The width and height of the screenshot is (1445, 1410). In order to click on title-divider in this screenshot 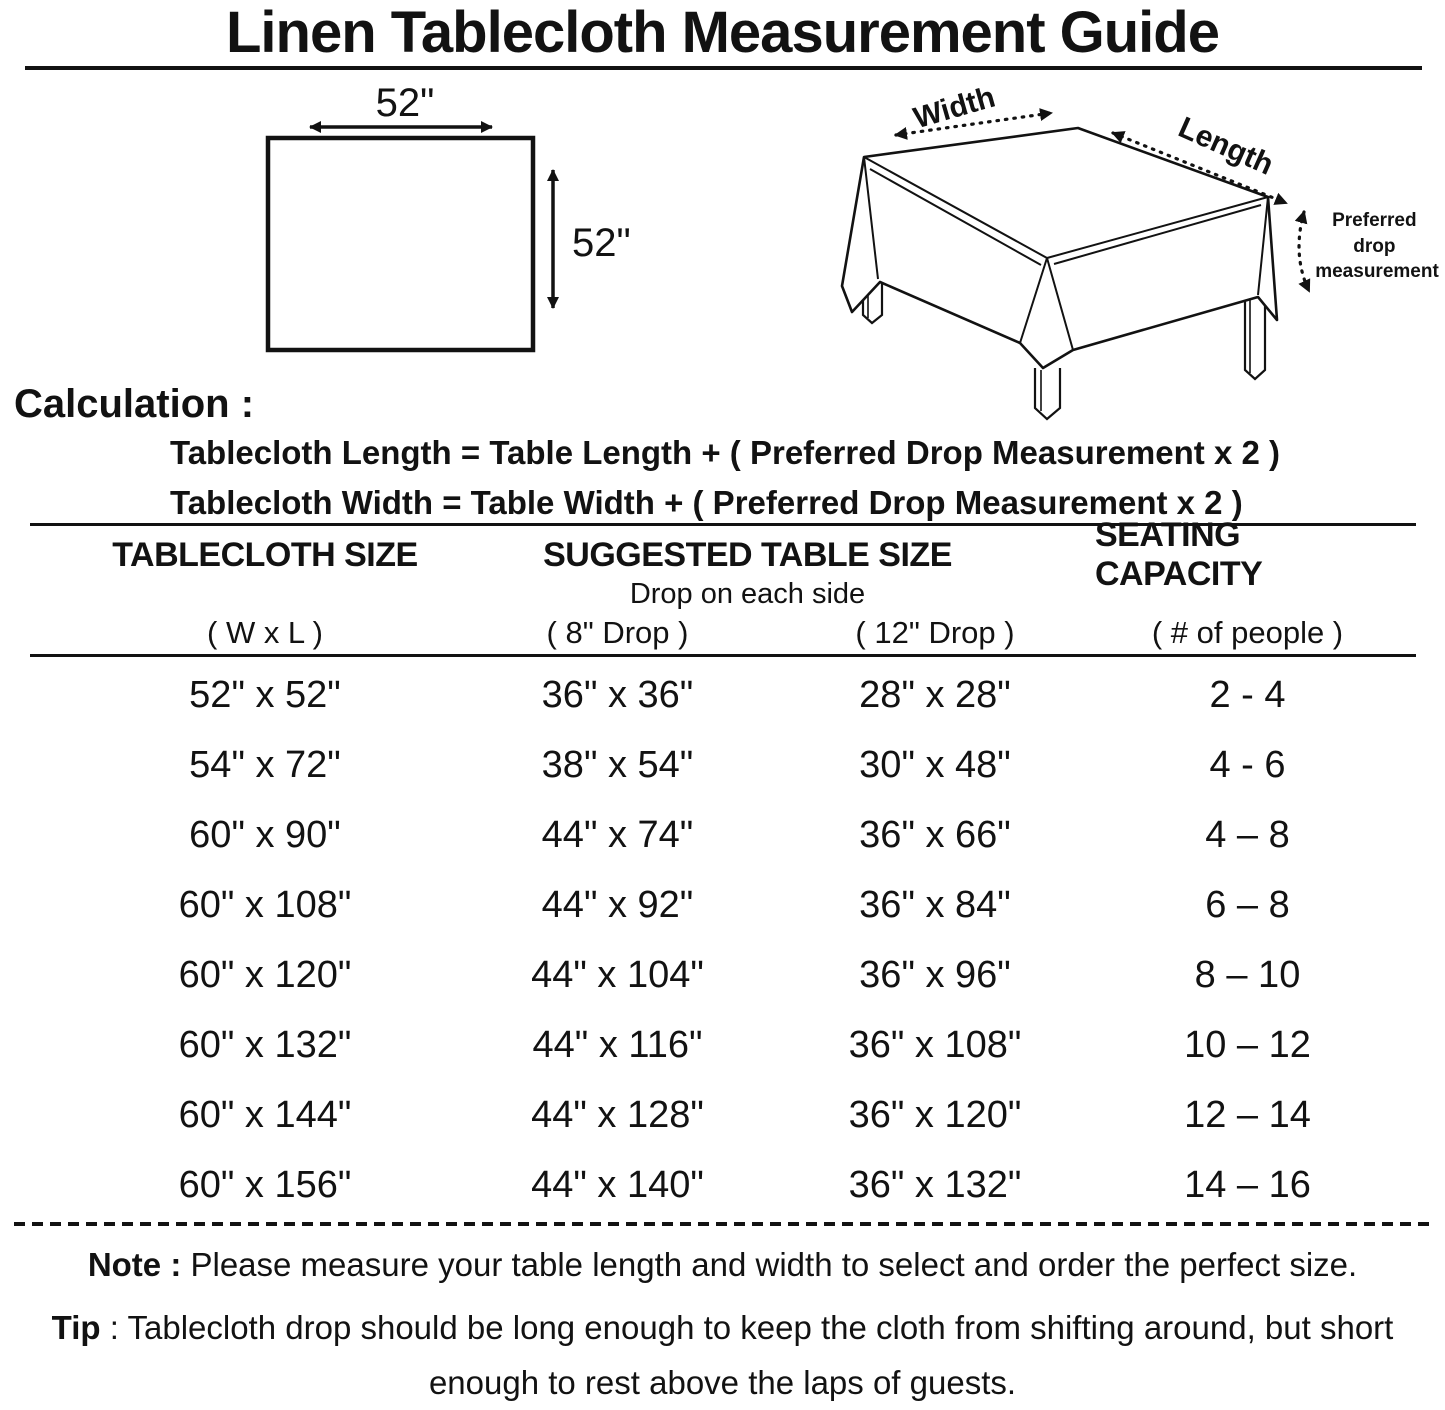, I will do `click(723, 68)`.